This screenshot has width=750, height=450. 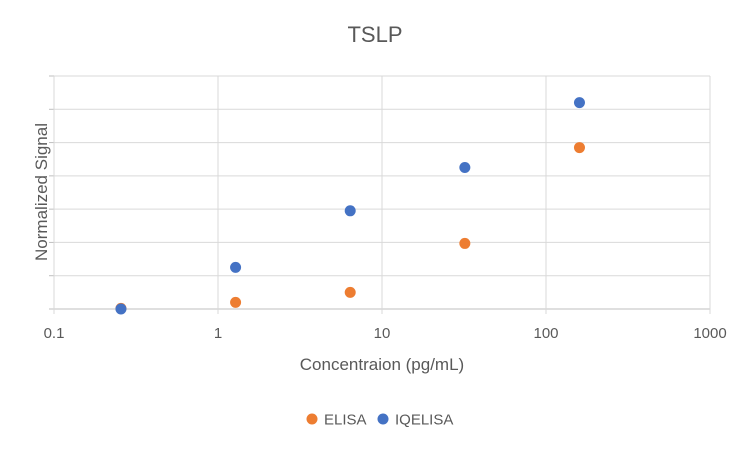 I want to click on chart-title: TSLP, so click(x=374, y=34).